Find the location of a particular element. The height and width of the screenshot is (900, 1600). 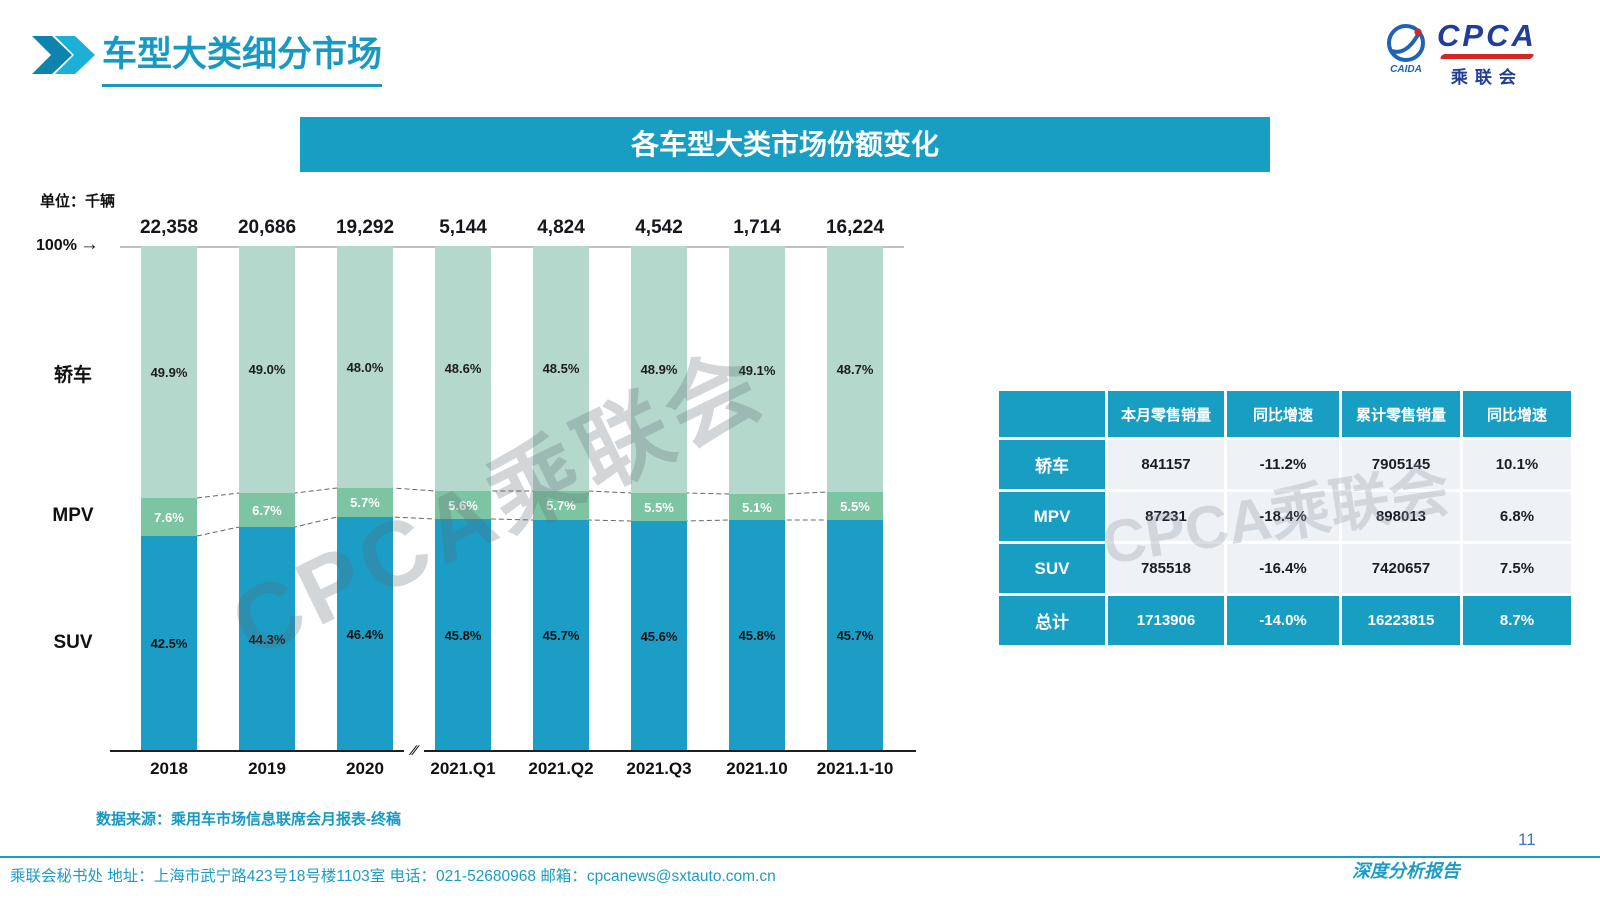

page-title: 车型大类细分市场 is located at coordinates (242, 56).